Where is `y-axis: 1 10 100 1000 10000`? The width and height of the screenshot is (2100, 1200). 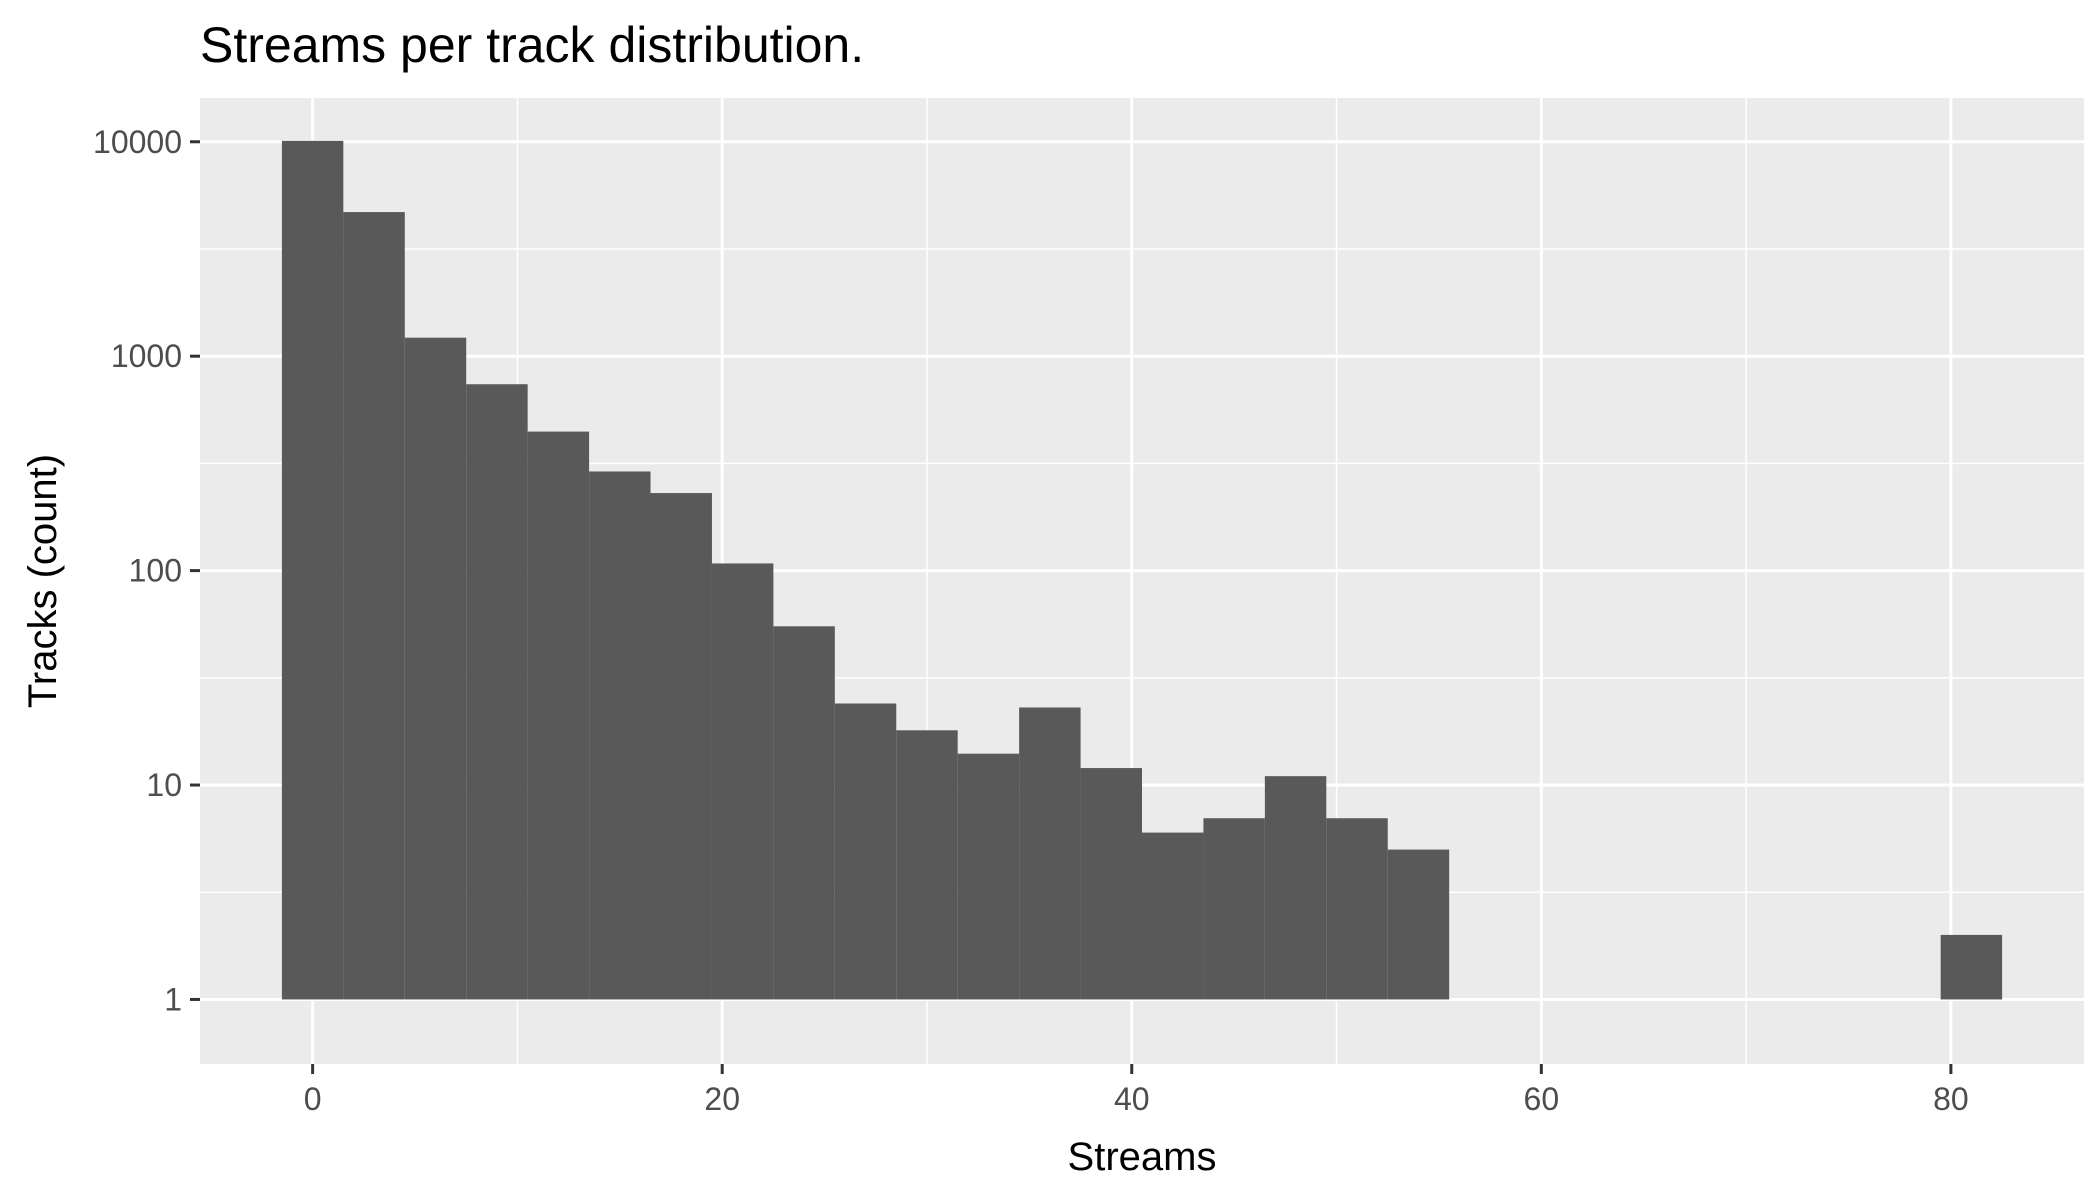
y-axis: 1 10 100 1000 10000 is located at coordinates (146, 570).